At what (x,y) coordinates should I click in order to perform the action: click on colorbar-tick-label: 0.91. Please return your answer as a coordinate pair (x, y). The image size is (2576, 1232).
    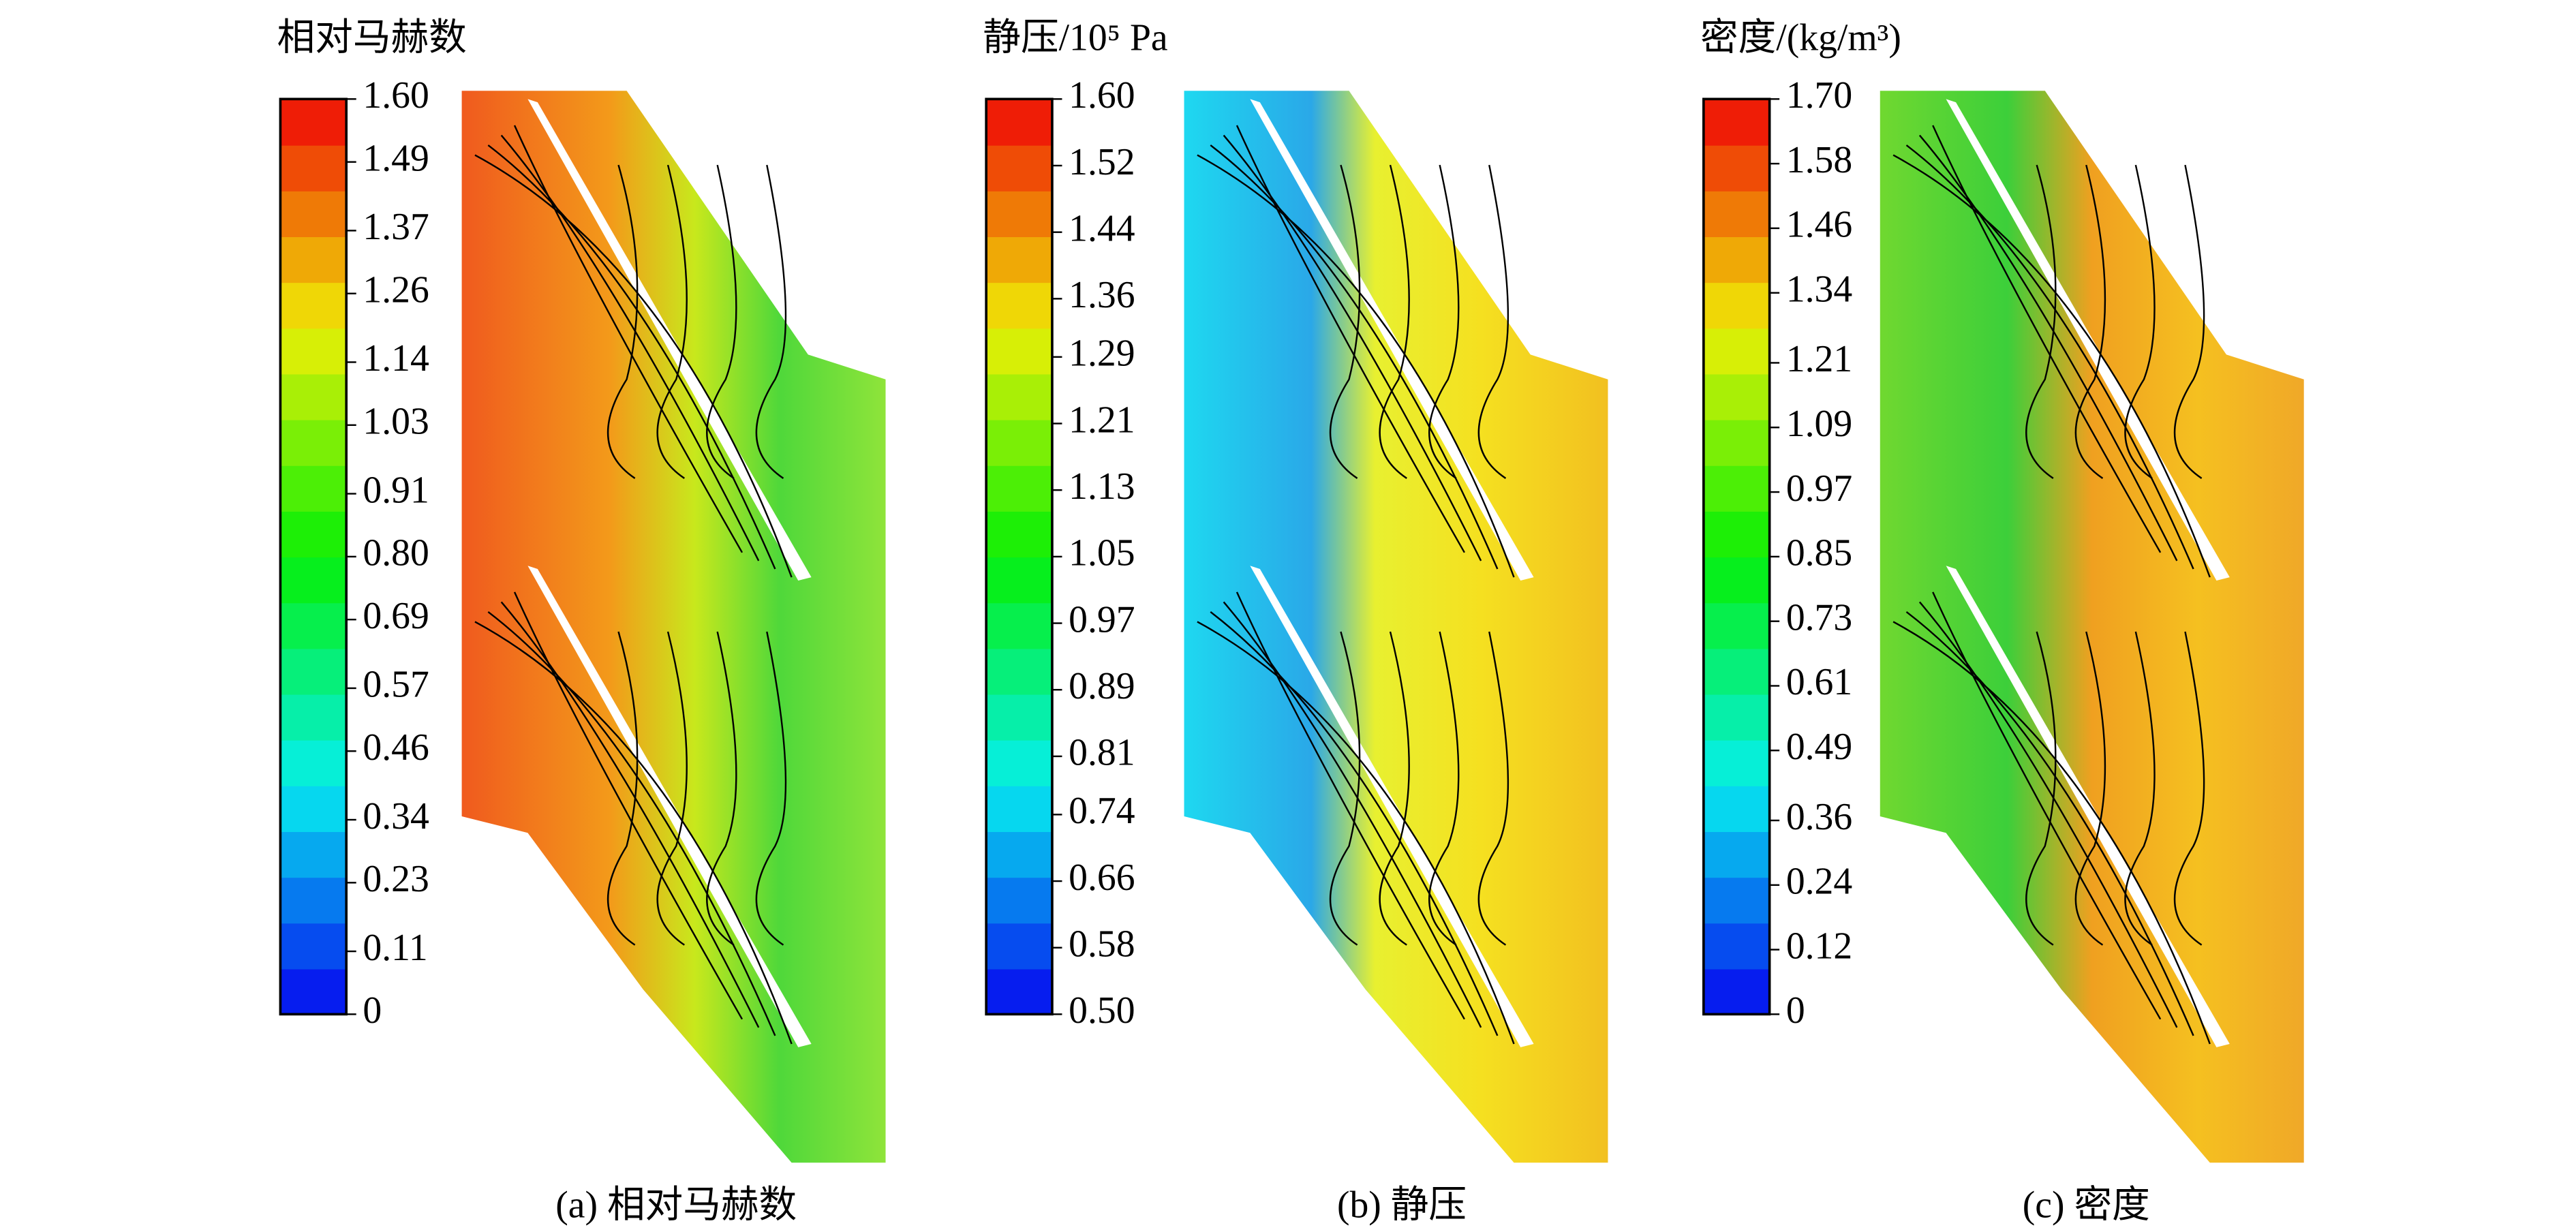
    Looking at the image, I should click on (396, 490).